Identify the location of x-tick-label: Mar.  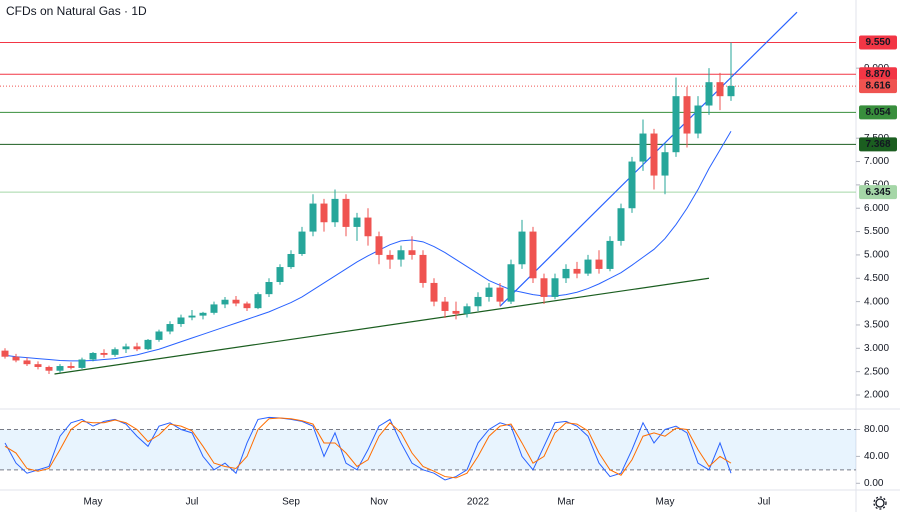
(566, 502).